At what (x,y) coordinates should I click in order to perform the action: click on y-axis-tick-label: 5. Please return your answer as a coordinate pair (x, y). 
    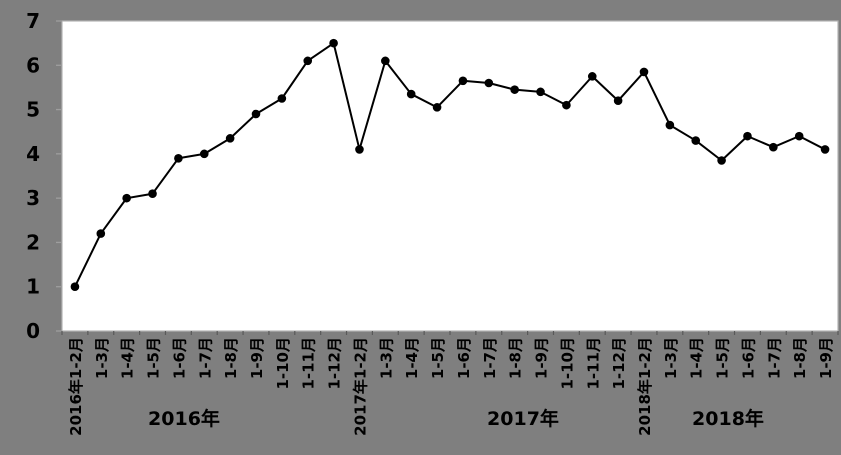
    Looking at the image, I should click on (33, 110).